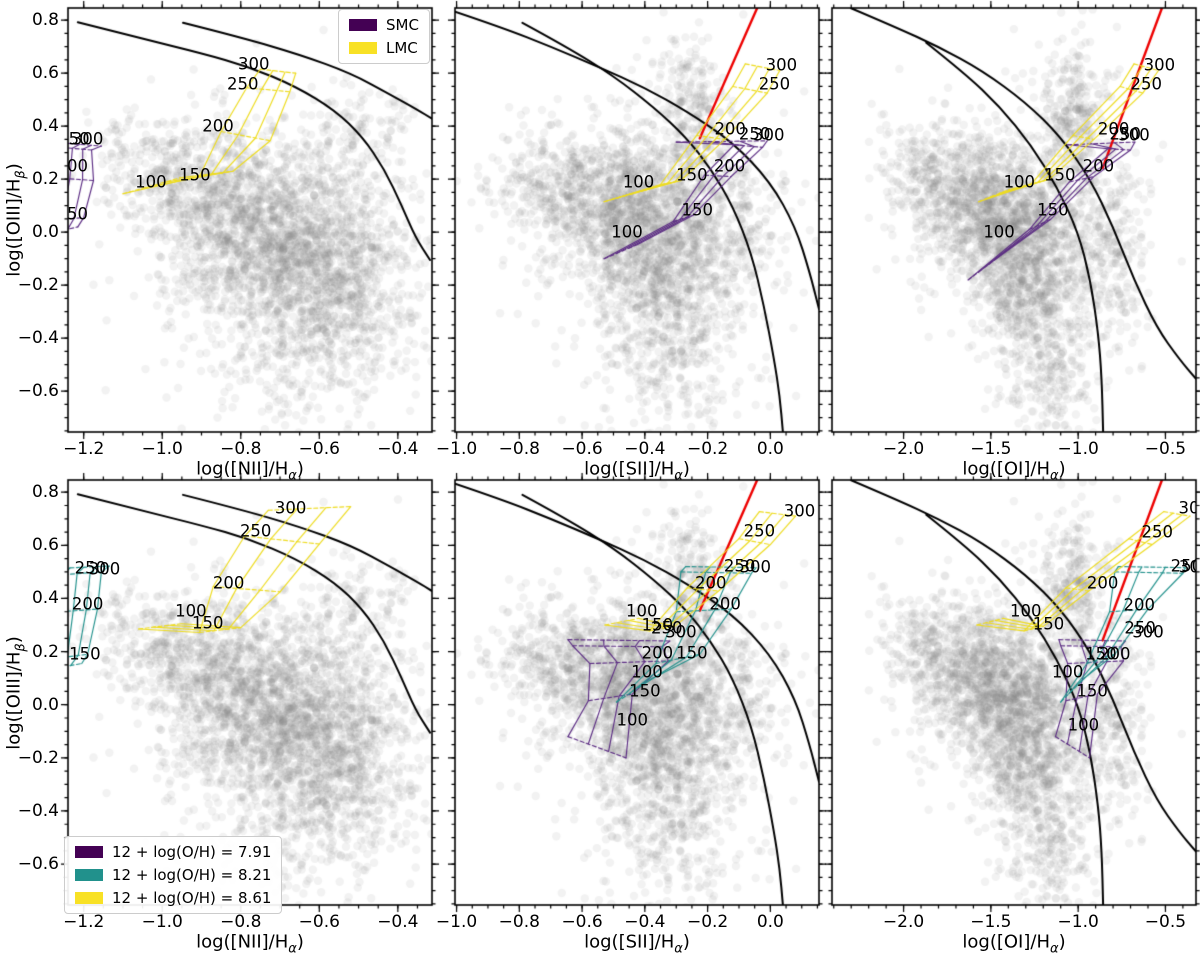 The width and height of the screenshot is (1200, 961). Describe the element at coordinates (402, 25) in the screenshot. I see `legend-label-smc: SMC` at that location.